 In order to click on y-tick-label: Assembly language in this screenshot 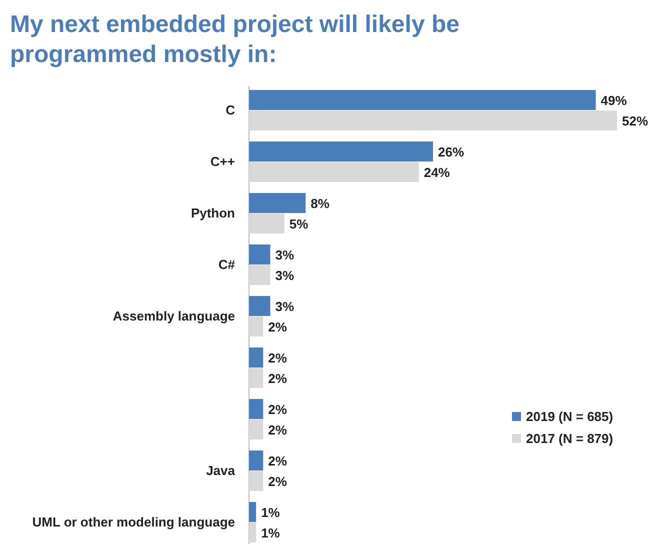, I will do `click(173, 316)`.